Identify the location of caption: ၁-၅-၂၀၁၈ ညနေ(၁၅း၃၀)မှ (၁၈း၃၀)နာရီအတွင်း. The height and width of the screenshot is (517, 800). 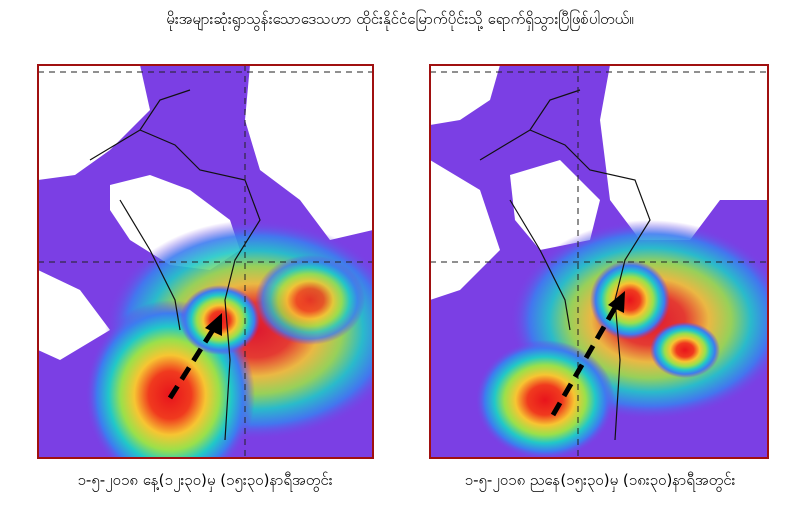
(600, 481).